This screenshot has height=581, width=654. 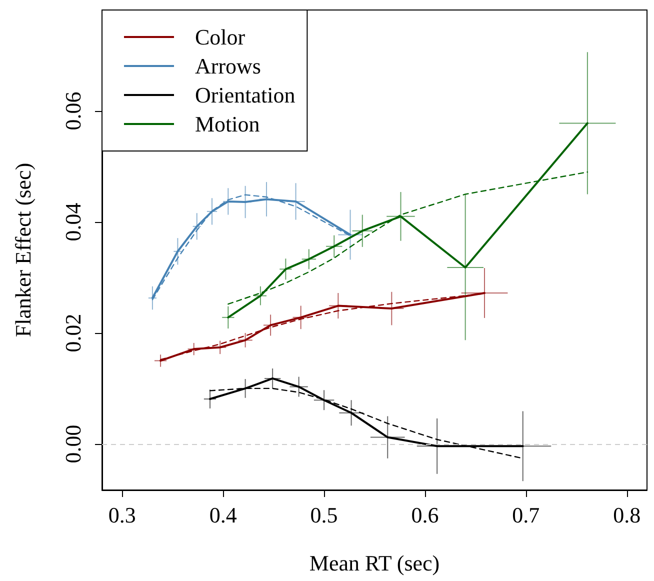 I want to click on x-tick-label: 0.7, so click(x=526, y=515).